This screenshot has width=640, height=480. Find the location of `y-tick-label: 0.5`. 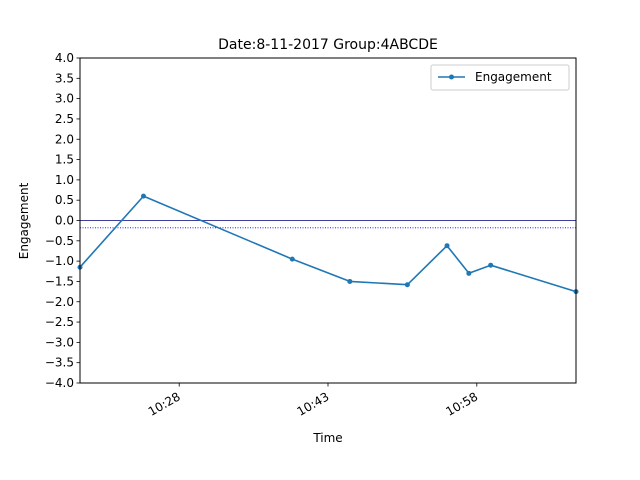

y-tick-label: 0.5 is located at coordinates (64, 200).